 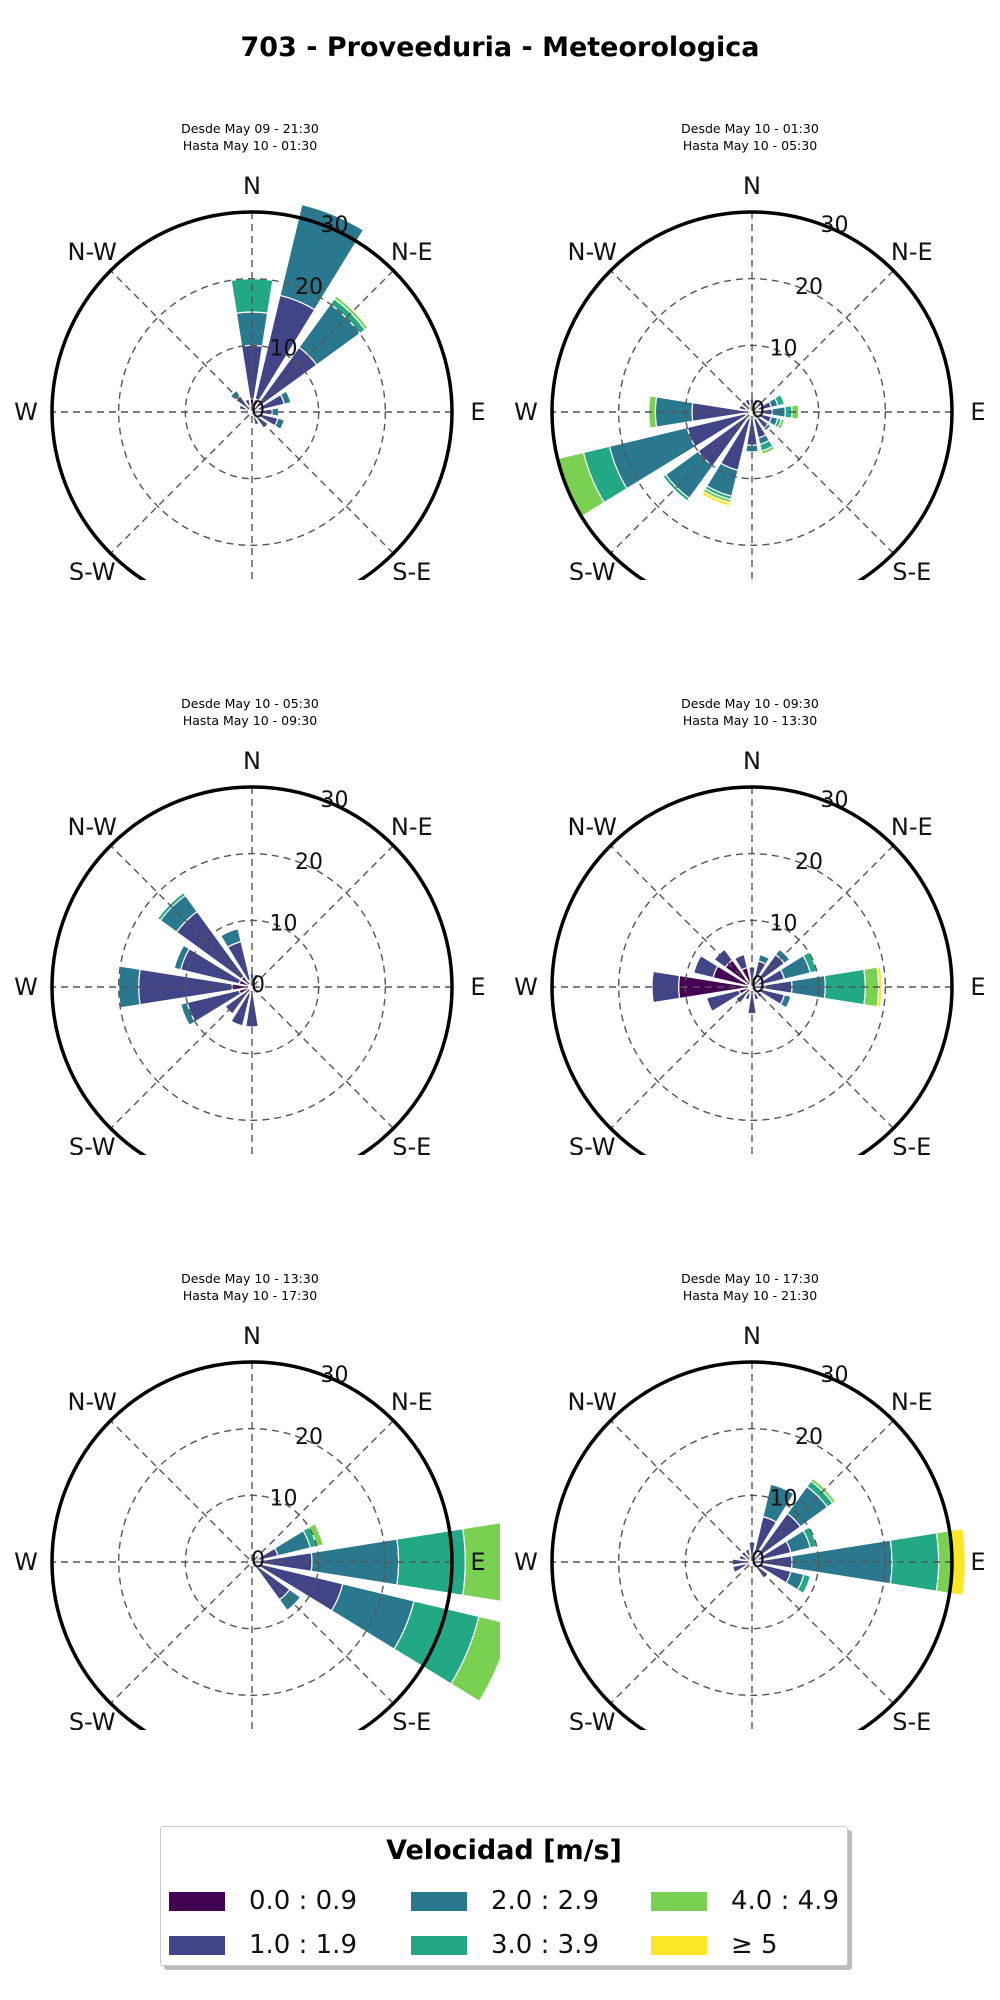 I want to click on legend-item: 4.0 : 4.9, so click(x=745, y=1901).